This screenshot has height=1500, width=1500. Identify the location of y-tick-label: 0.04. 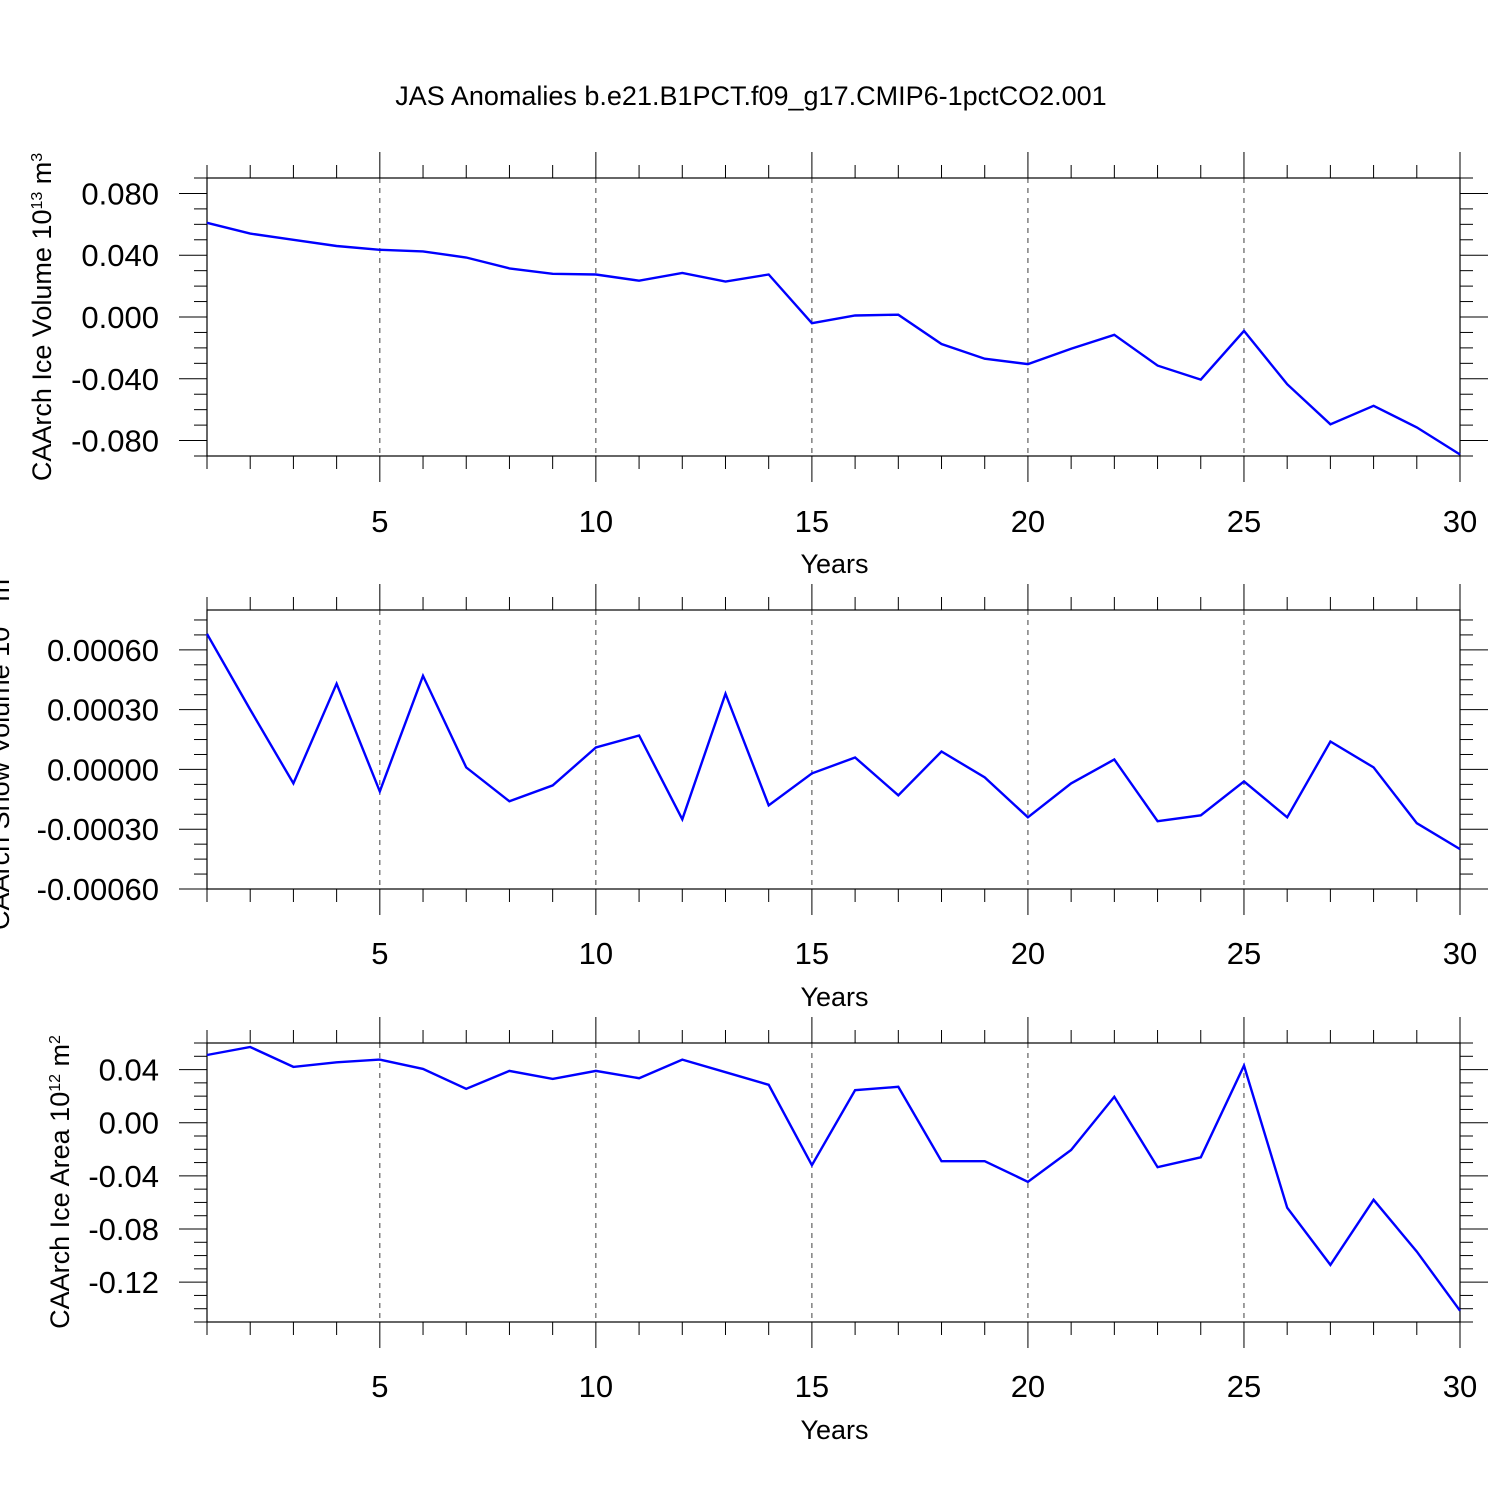
(129, 1070).